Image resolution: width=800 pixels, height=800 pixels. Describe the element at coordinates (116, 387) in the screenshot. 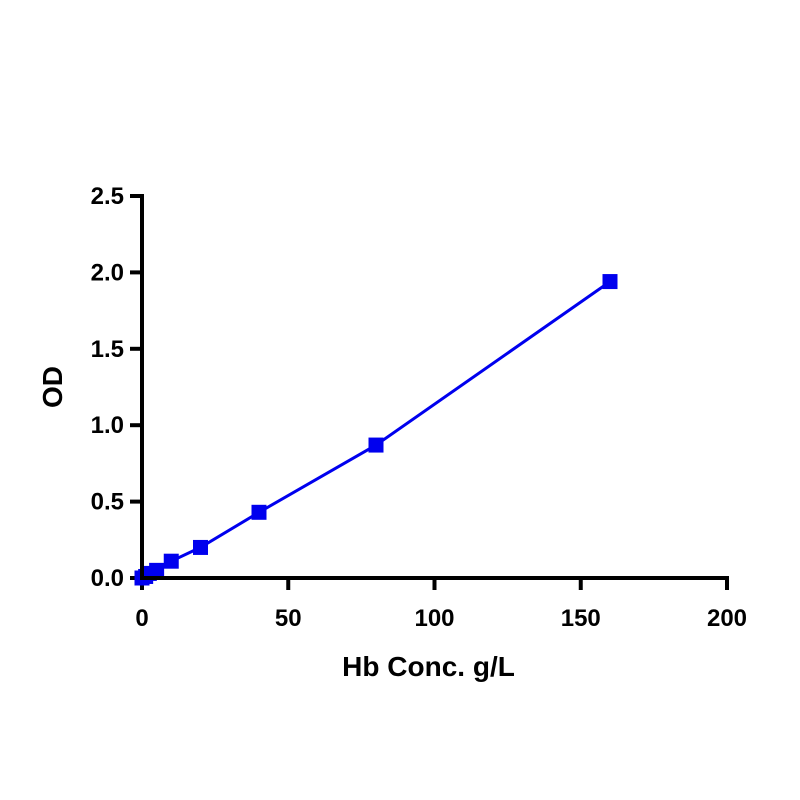

I see `y-axis-ticks: 0.0 0.5 1.0 1.5 2.0 2.5` at that location.